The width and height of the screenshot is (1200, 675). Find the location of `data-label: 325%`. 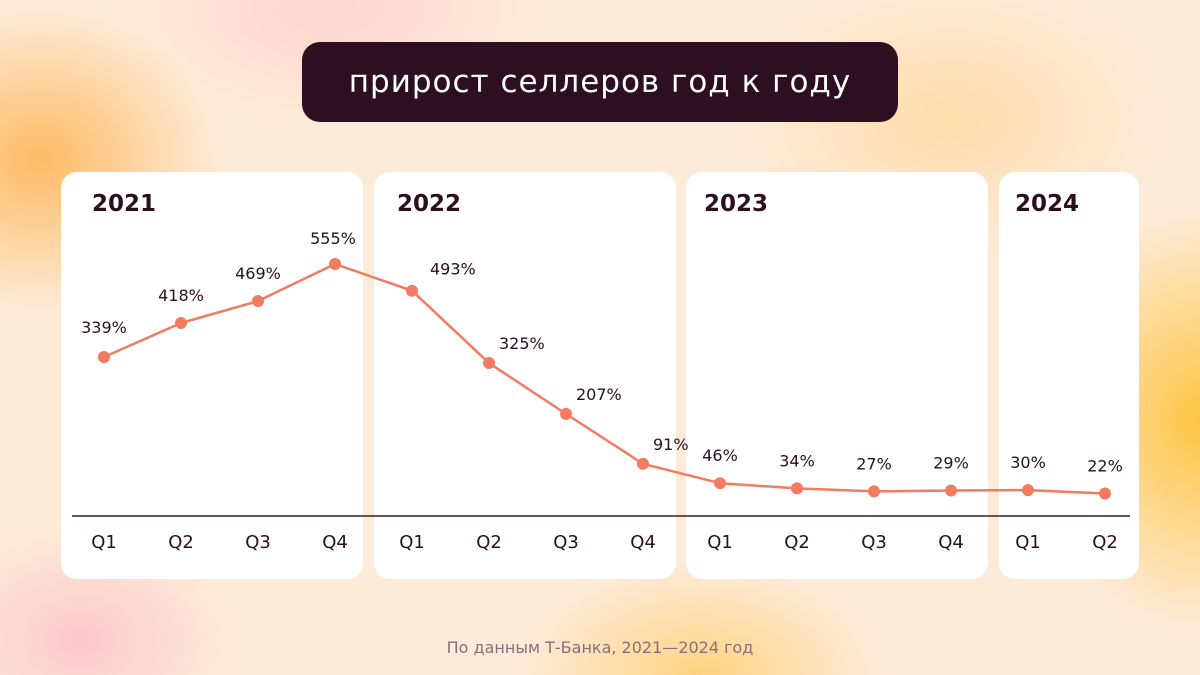

data-label: 325% is located at coordinates (522, 343).